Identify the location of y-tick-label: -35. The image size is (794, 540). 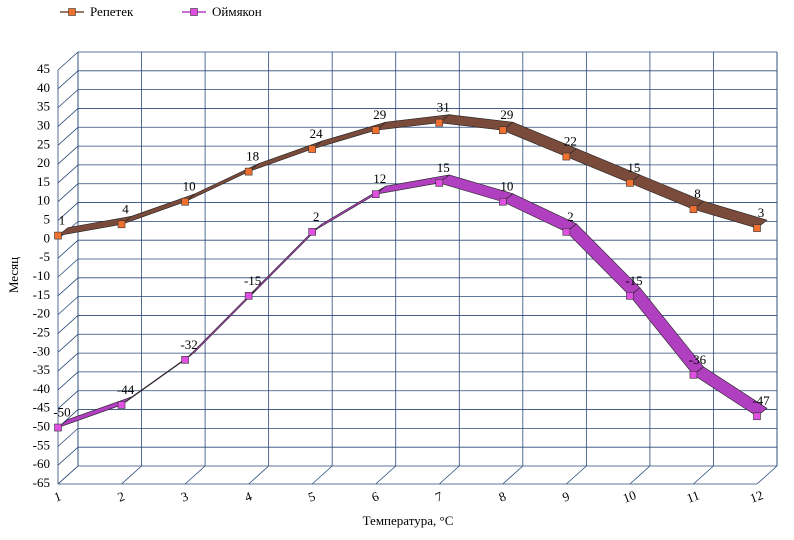
(41, 369).